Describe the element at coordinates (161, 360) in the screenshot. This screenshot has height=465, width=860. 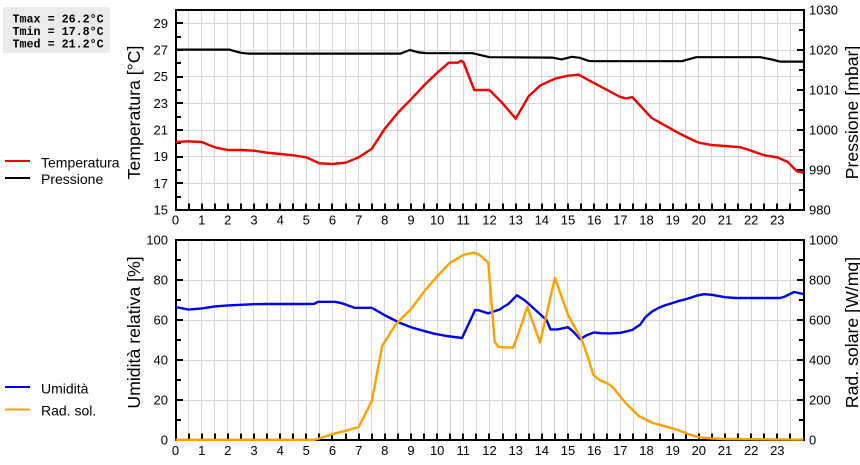
I see `svg-text: 40` at that location.